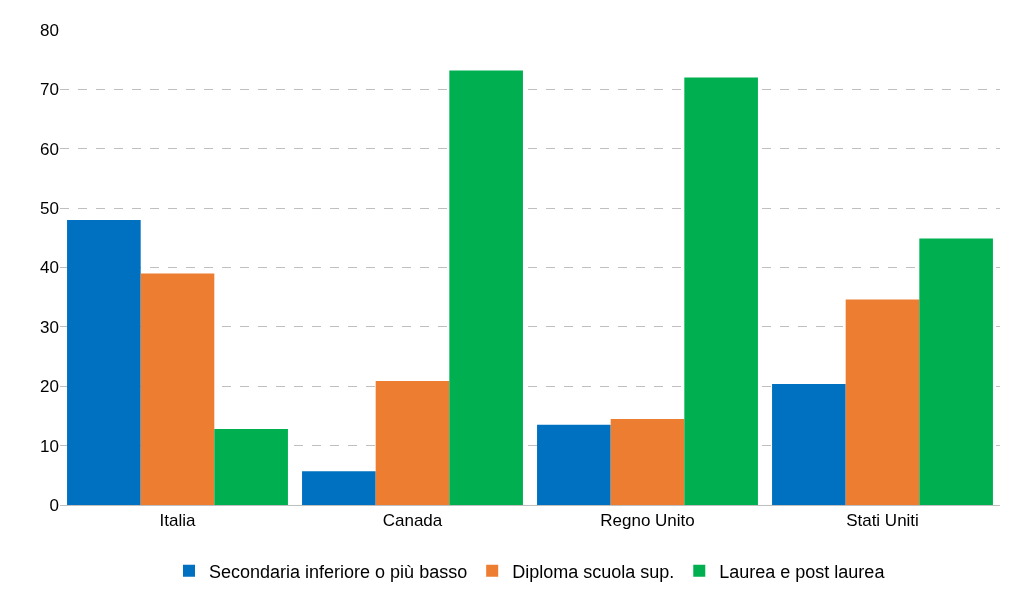 This screenshot has width=1030, height=602. Describe the element at coordinates (49, 268) in the screenshot. I see `y-tick-label: 40` at that location.